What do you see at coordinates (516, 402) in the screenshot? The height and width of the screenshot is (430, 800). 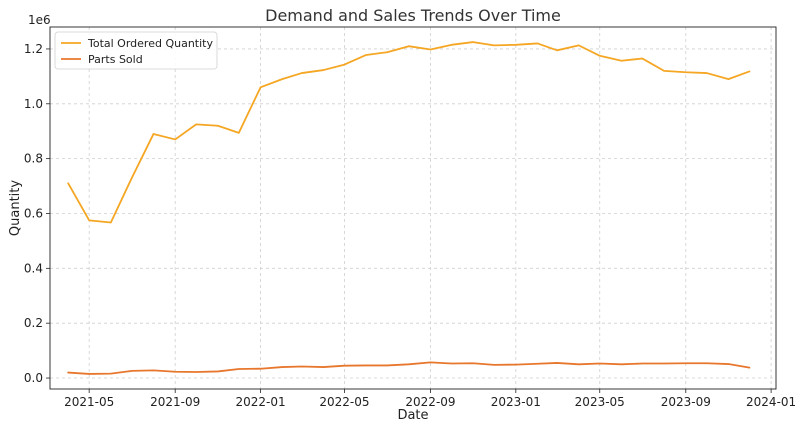 I see `x-tick-label: 2023-01` at bounding box center [516, 402].